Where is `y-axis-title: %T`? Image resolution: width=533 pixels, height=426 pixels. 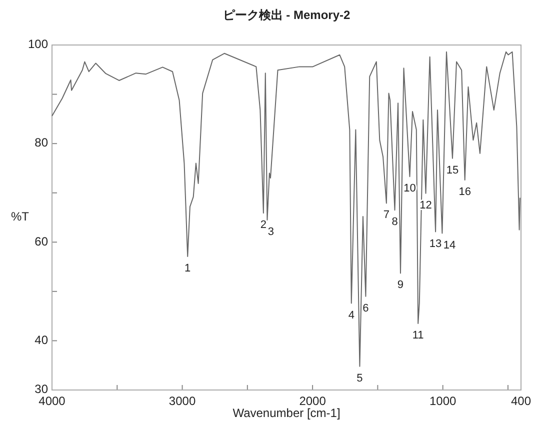 y-axis-title: %T is located at coordinates (20, 217).